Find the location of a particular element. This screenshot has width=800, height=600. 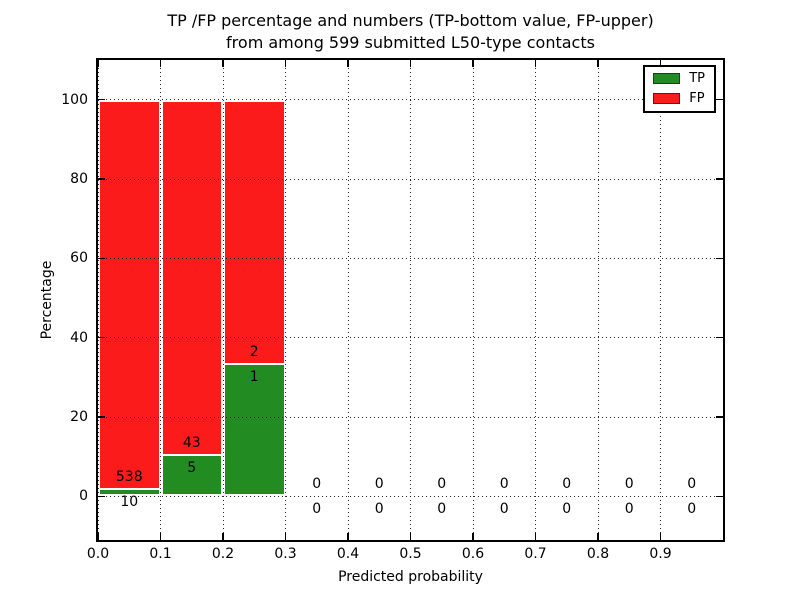

x-tick-label: 0.1 is located at coordinates (160, 554).